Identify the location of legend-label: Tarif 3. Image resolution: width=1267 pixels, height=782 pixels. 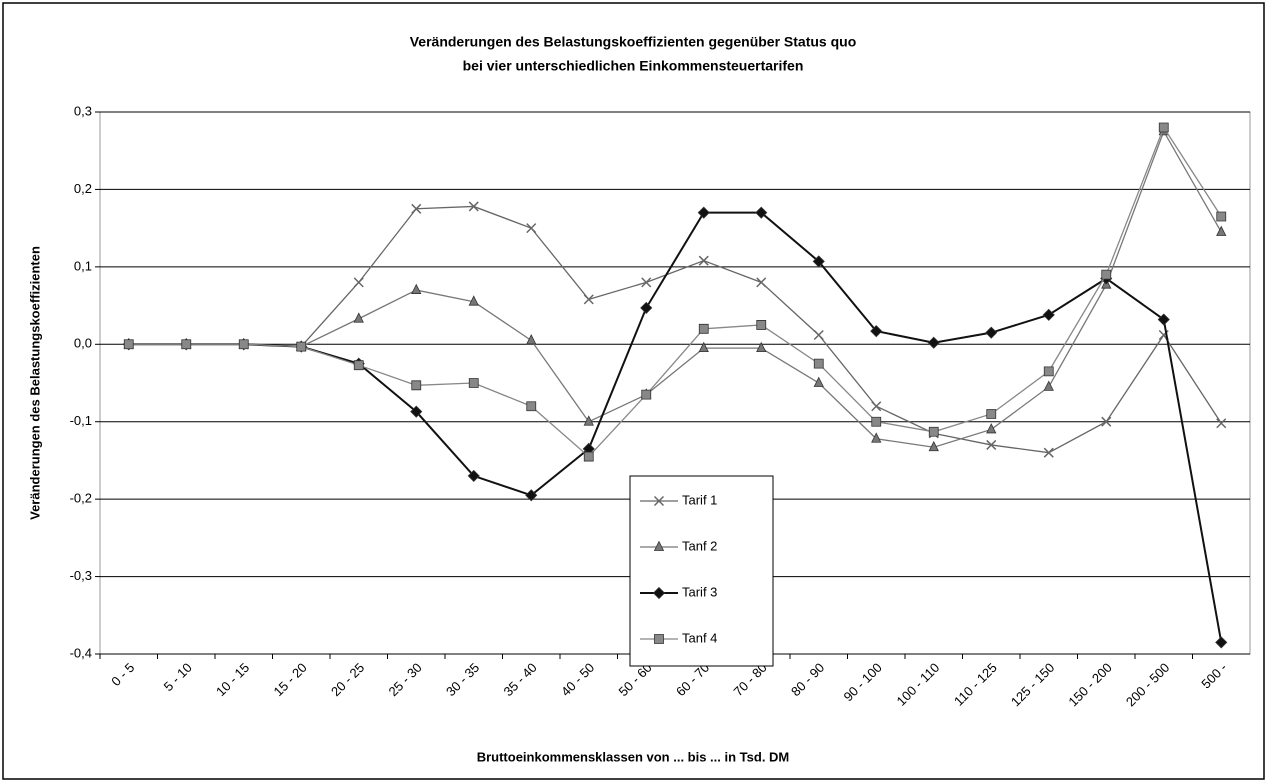
(699, 591).